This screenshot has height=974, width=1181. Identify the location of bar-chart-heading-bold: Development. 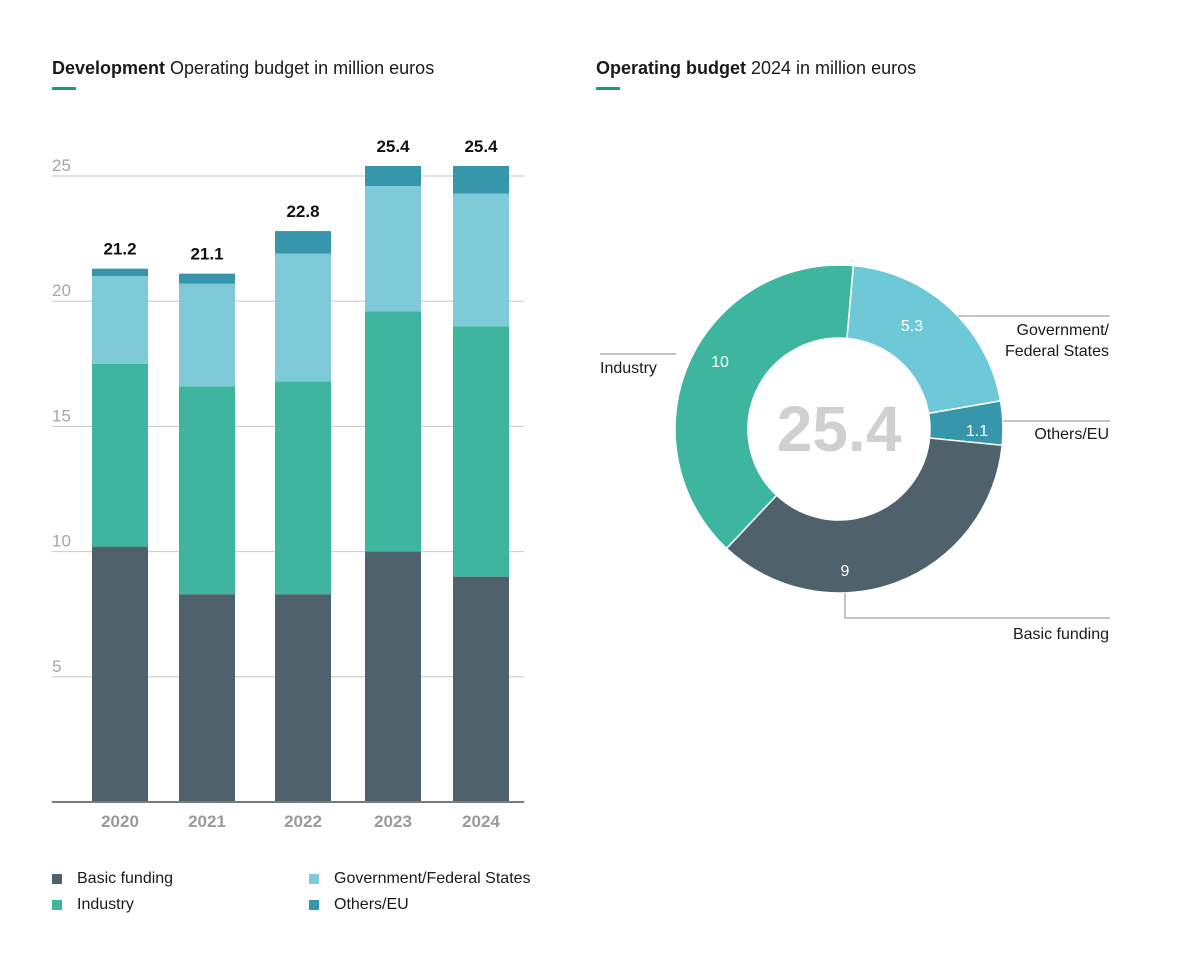
(109, 68).